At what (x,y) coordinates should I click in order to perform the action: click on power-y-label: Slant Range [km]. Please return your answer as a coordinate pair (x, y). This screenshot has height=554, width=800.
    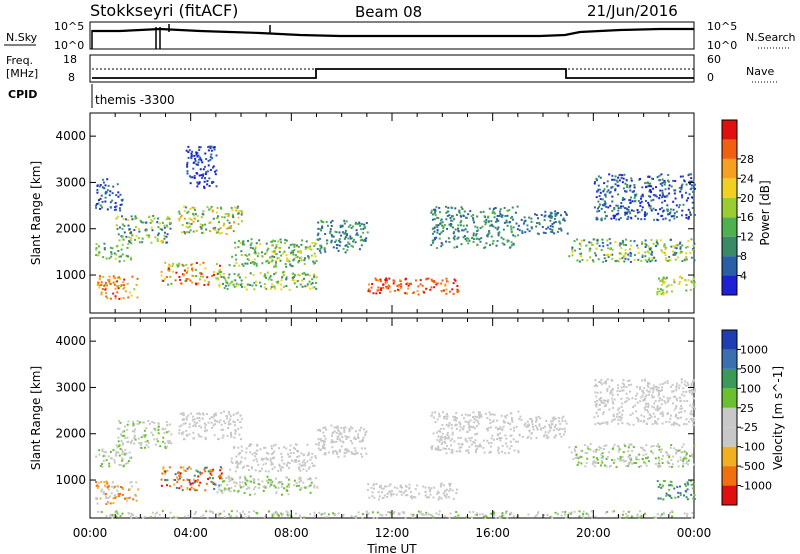
    Looking at the image, I should click on (36, 213).